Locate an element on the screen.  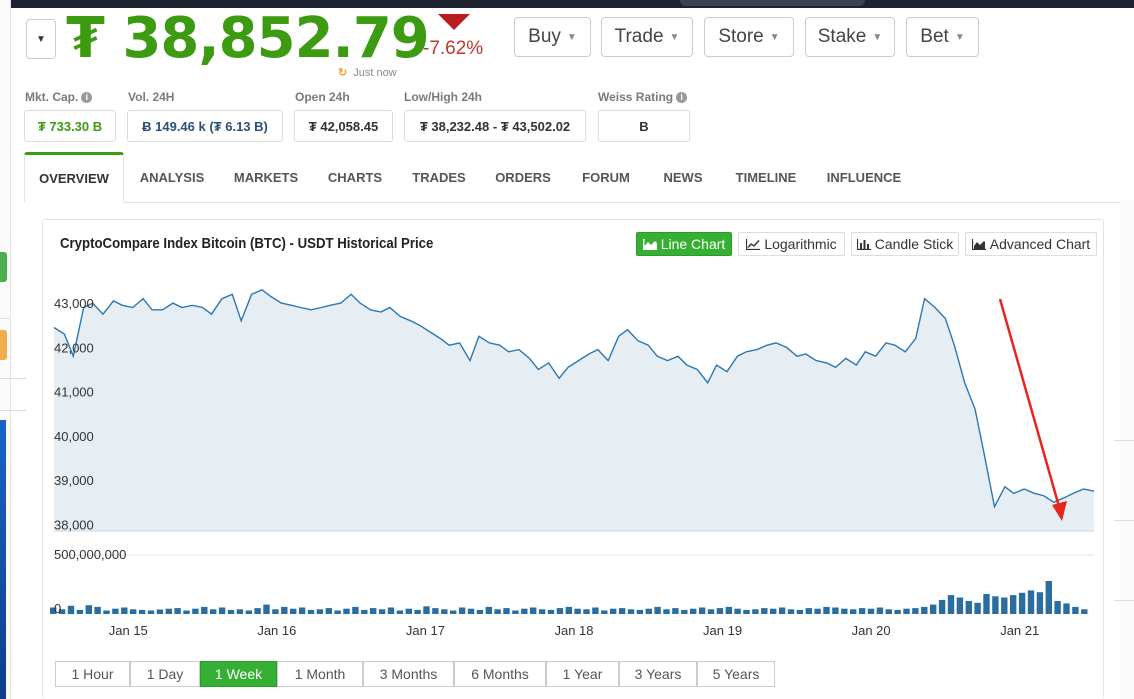
price-tick-label: 41,000 is located at coordinates (74, 392).